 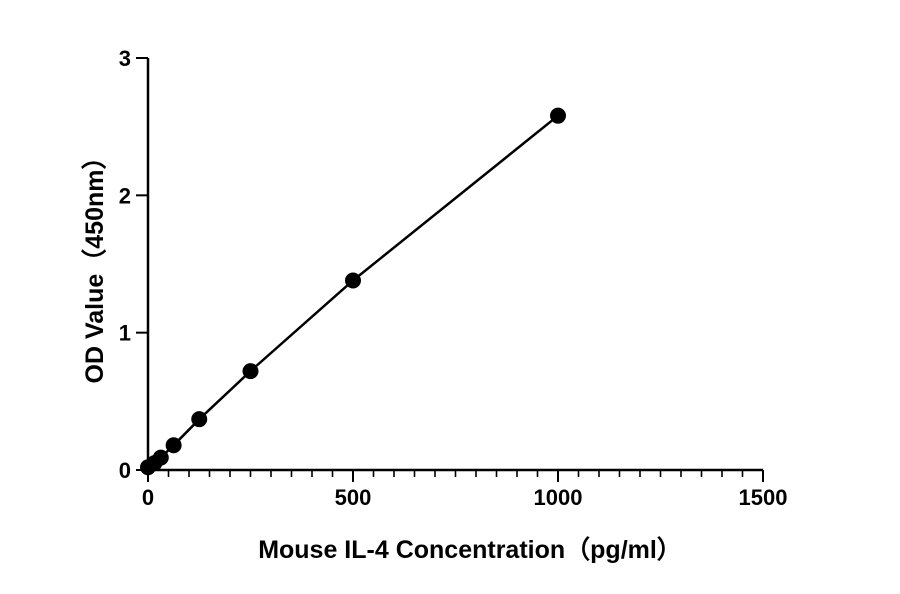 I want to click on y-tick-label: 0, so click(x=125, y=470).